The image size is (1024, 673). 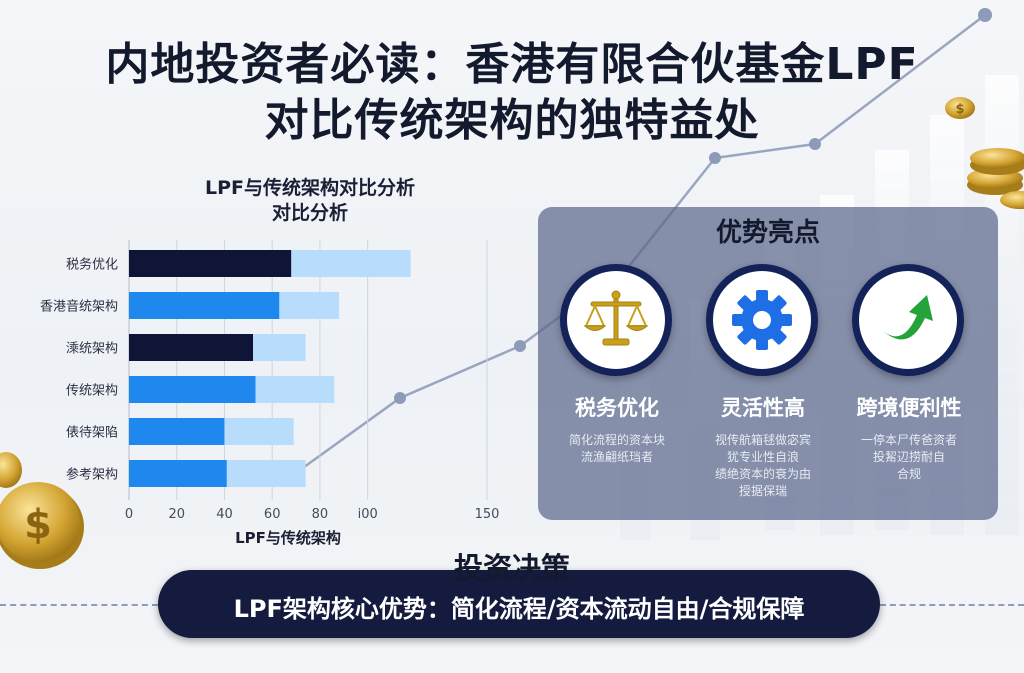 I want to click on x-tick-label: 0, so click(x=129, y=514).